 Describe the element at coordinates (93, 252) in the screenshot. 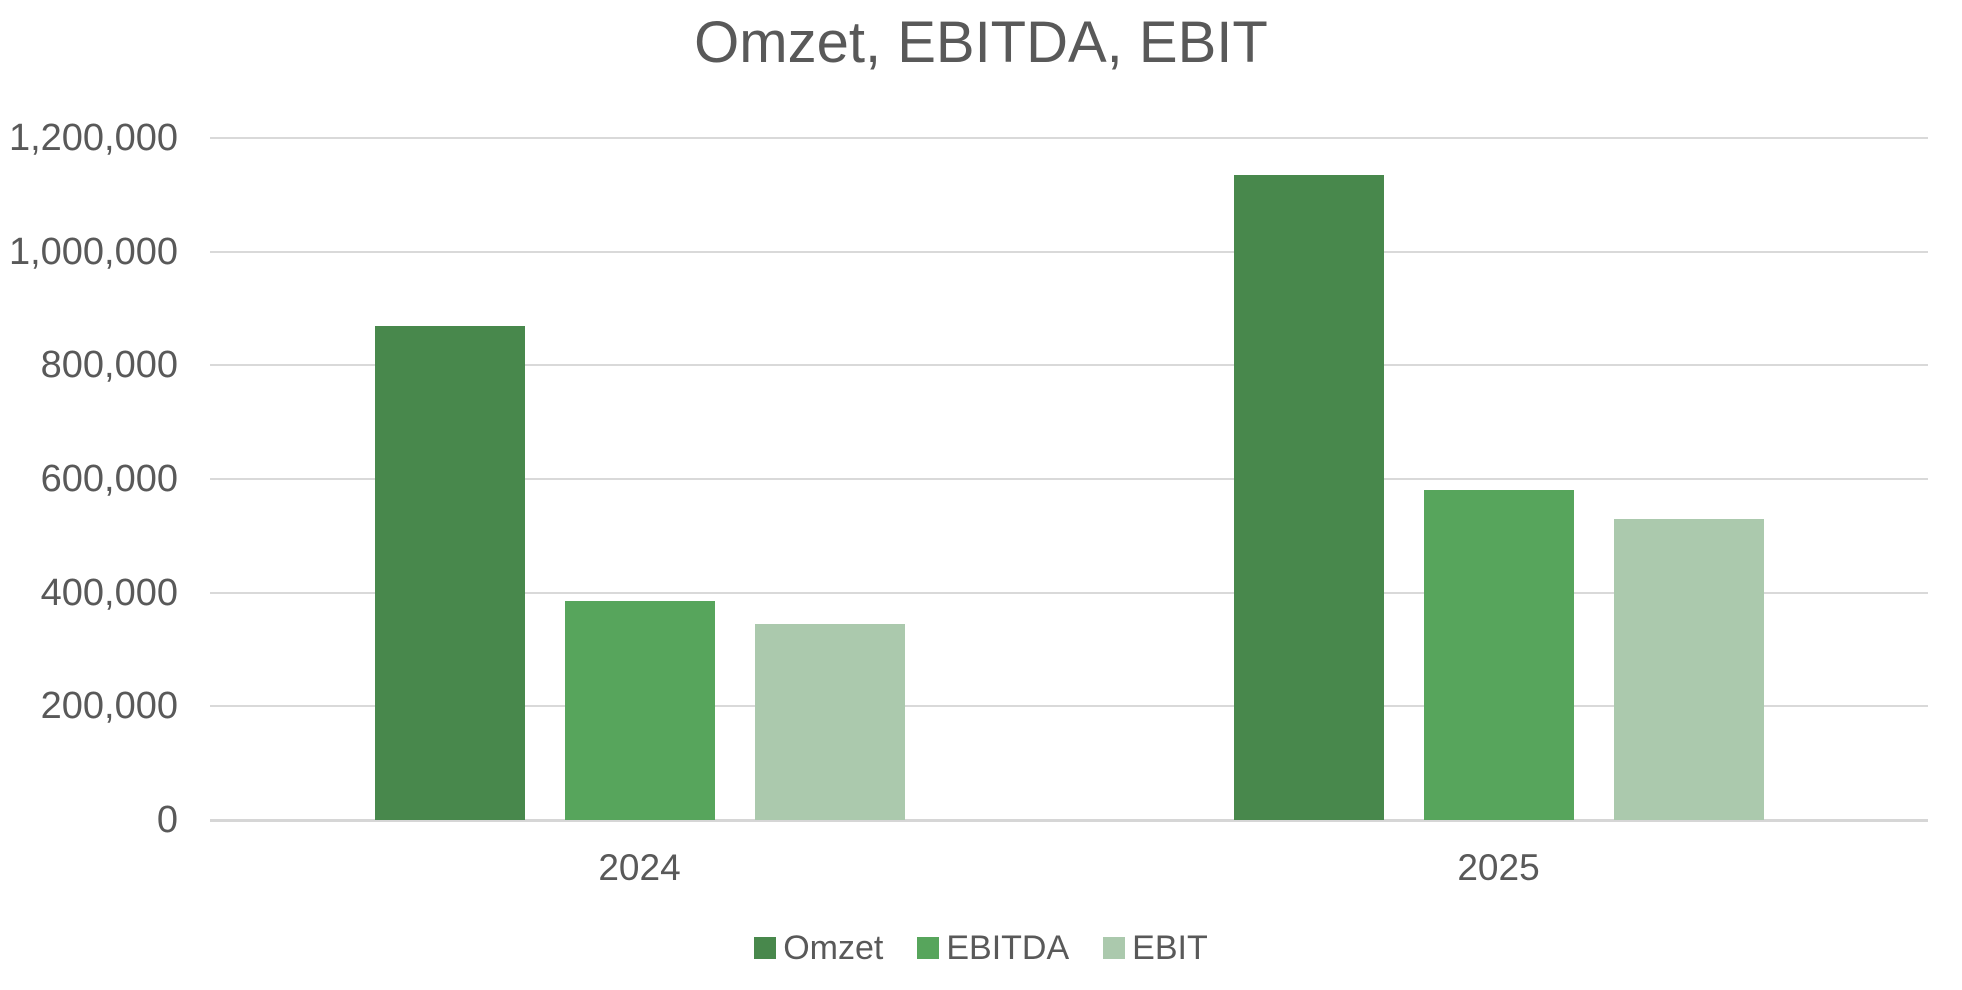

I see `y-tick-label: 1,000,000` at that location.